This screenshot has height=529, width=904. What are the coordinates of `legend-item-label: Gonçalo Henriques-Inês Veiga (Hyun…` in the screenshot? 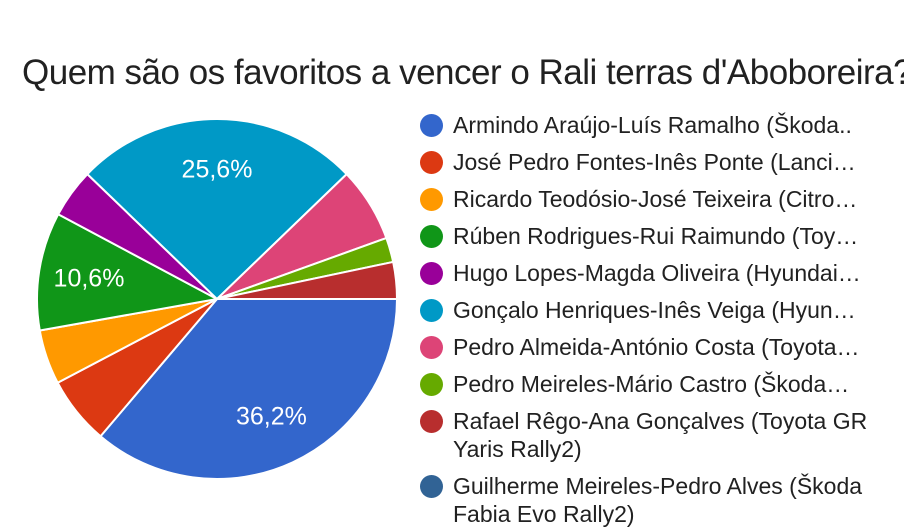 It's located at (654, 310).